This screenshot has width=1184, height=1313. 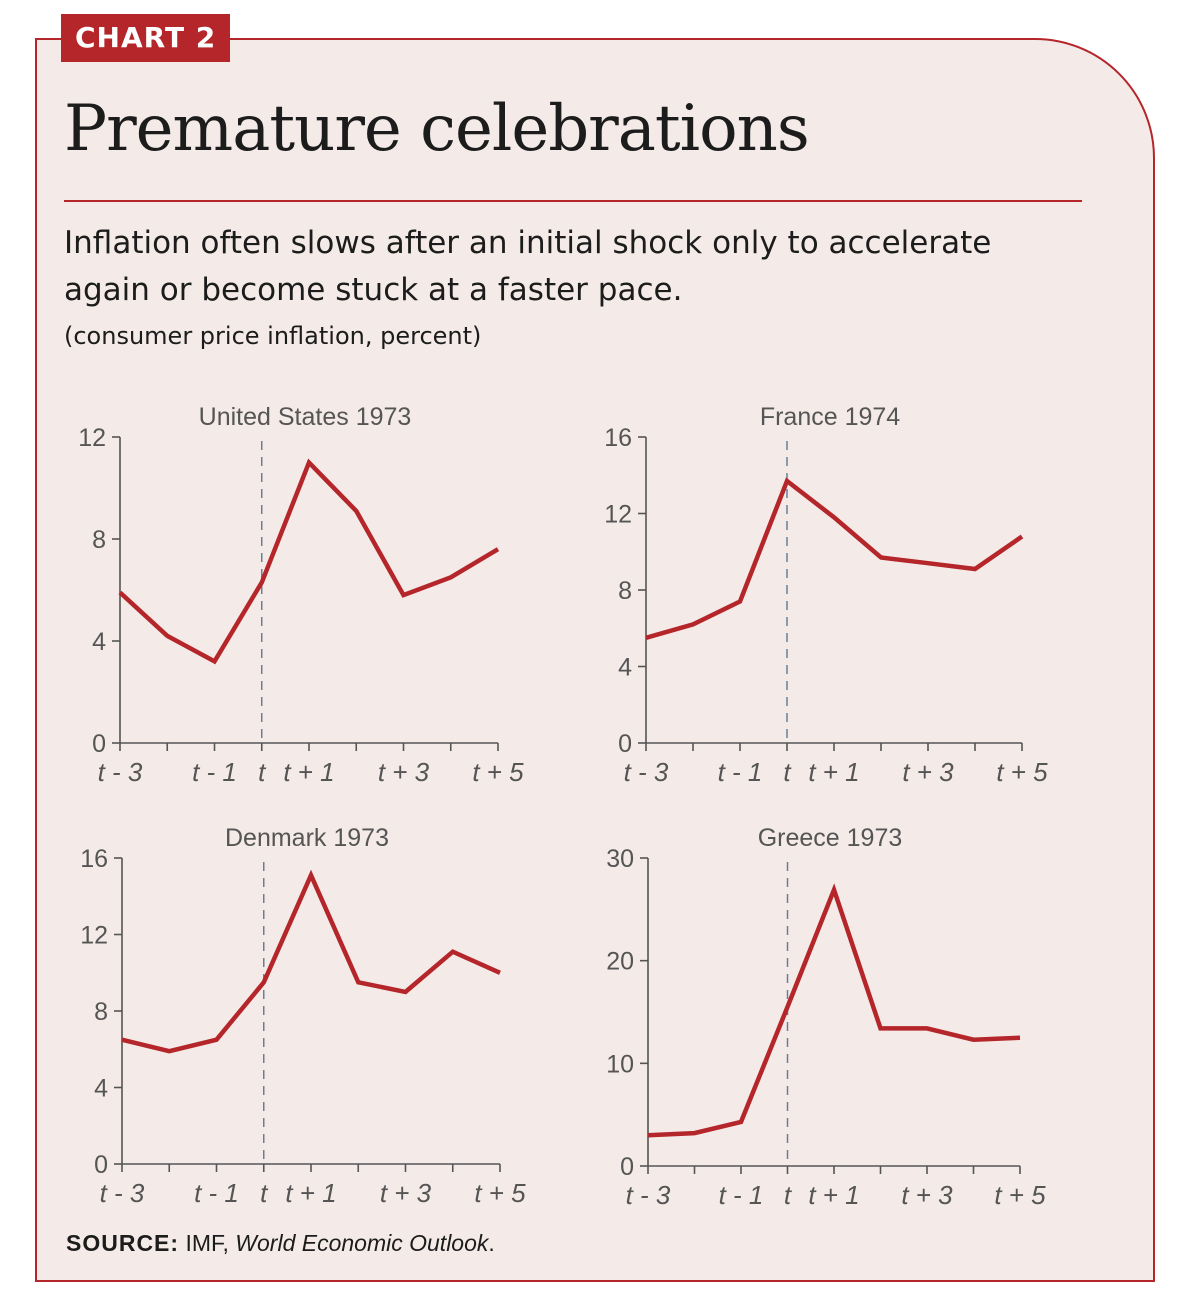 What do you see at coordinates (123, 1243) in the screenshot?
I see `source-label: SOURCE:` at bounding box center [123, 1243].